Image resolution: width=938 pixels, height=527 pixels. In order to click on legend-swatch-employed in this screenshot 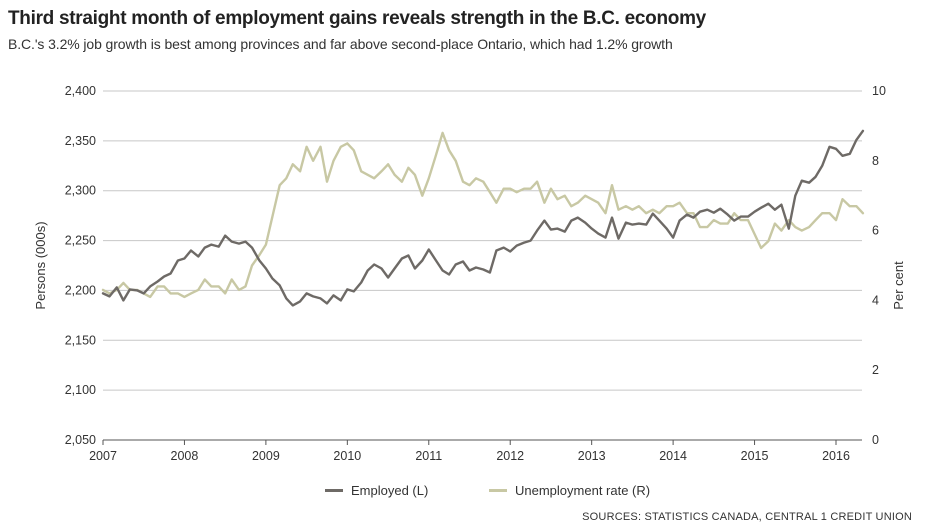, I will do `click(334, 490)`.